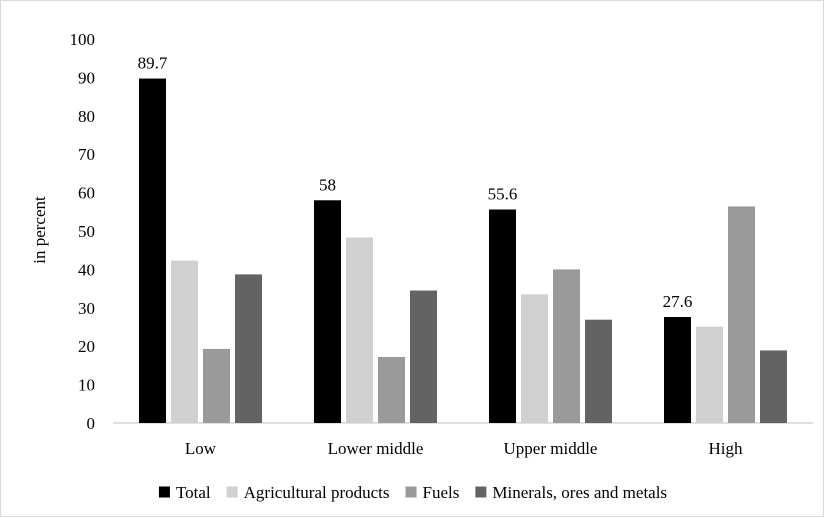  Describe the element at coordinates (503, 193) in the screenshot. I see `data-label: 55.6` at that location.